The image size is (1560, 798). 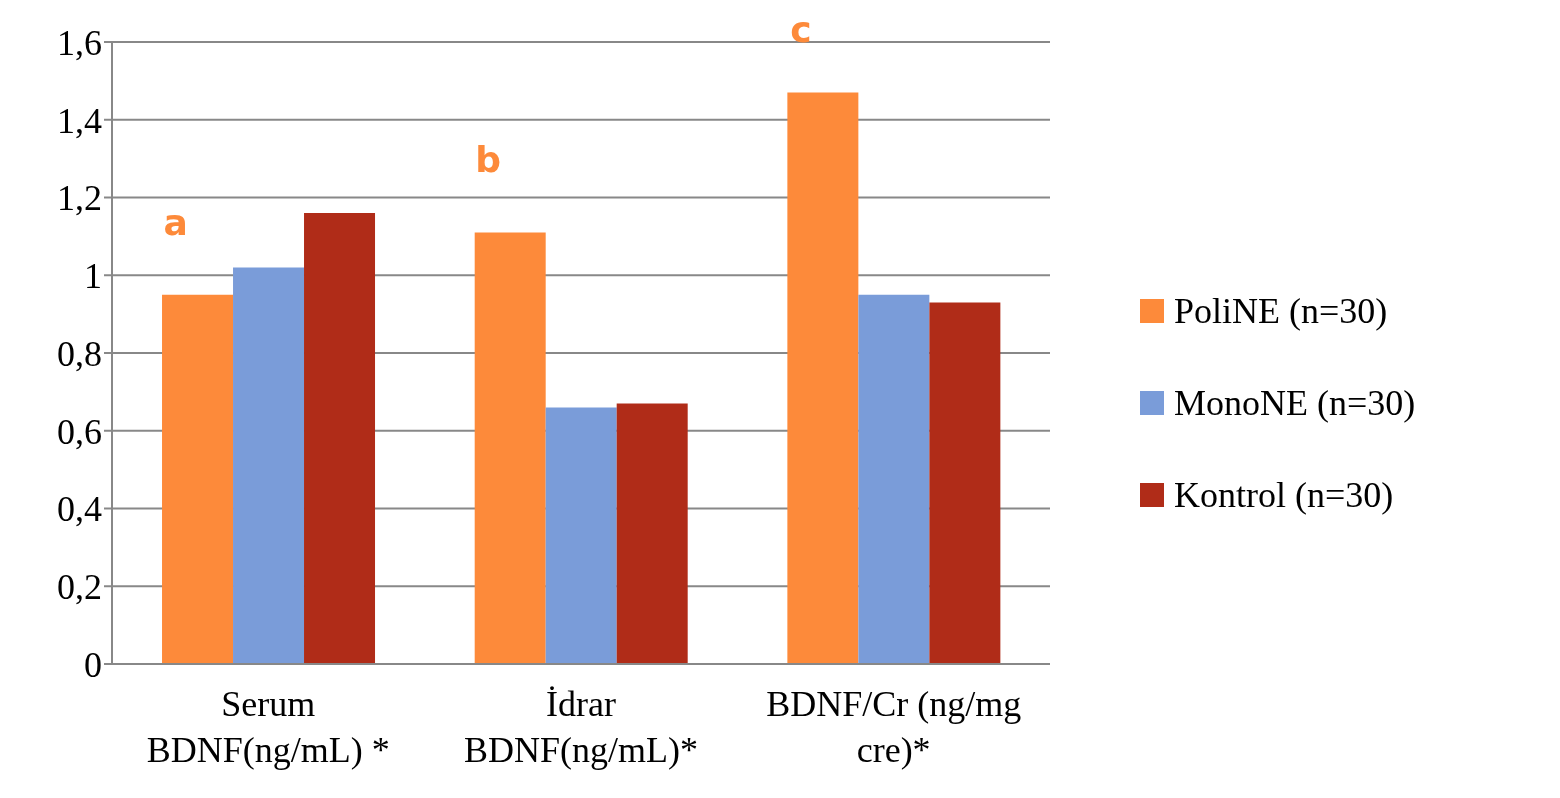 What do you see at coordinates (894, 727) in the screenshot?
I see `x-tick-label: BDNF/Cr (ng/mg cre)*` at bounding box center [894, 727].